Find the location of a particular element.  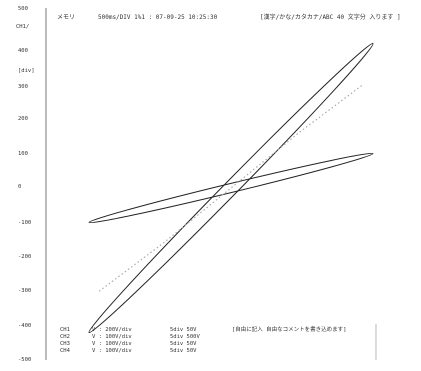

footer-comment: [自由に記入 自由なコメントを書き込めます] is located at coordinates (289, 329).